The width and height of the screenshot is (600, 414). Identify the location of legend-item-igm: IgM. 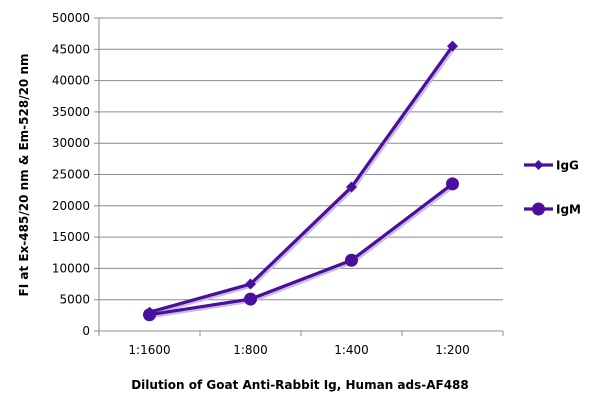
(552, 209).